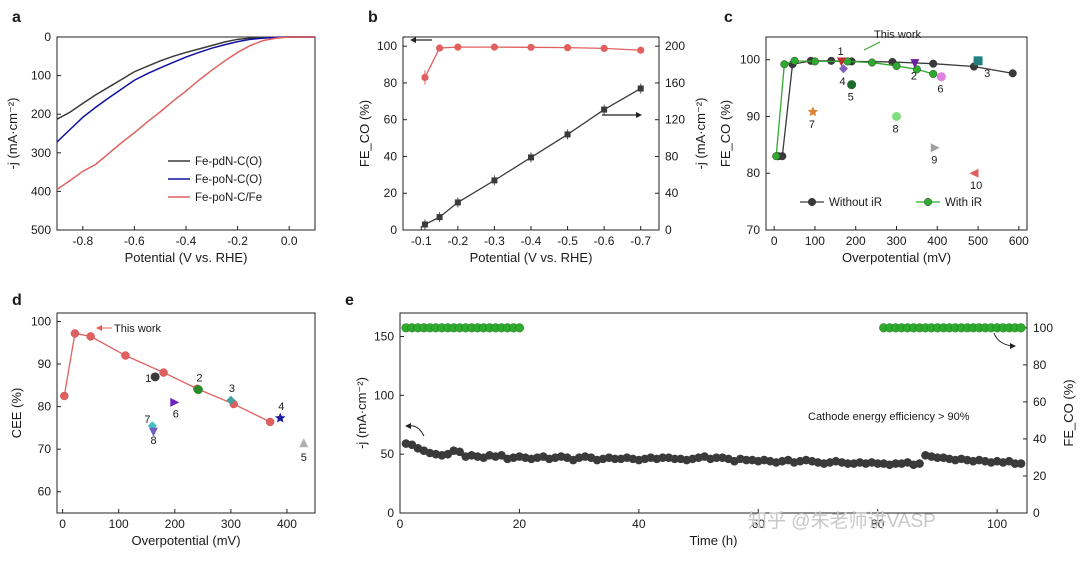 Image resolution: width=1080 pixels, height=563 pixels. I want to click on panel-d-reference-label: 3, so click(232, 389).